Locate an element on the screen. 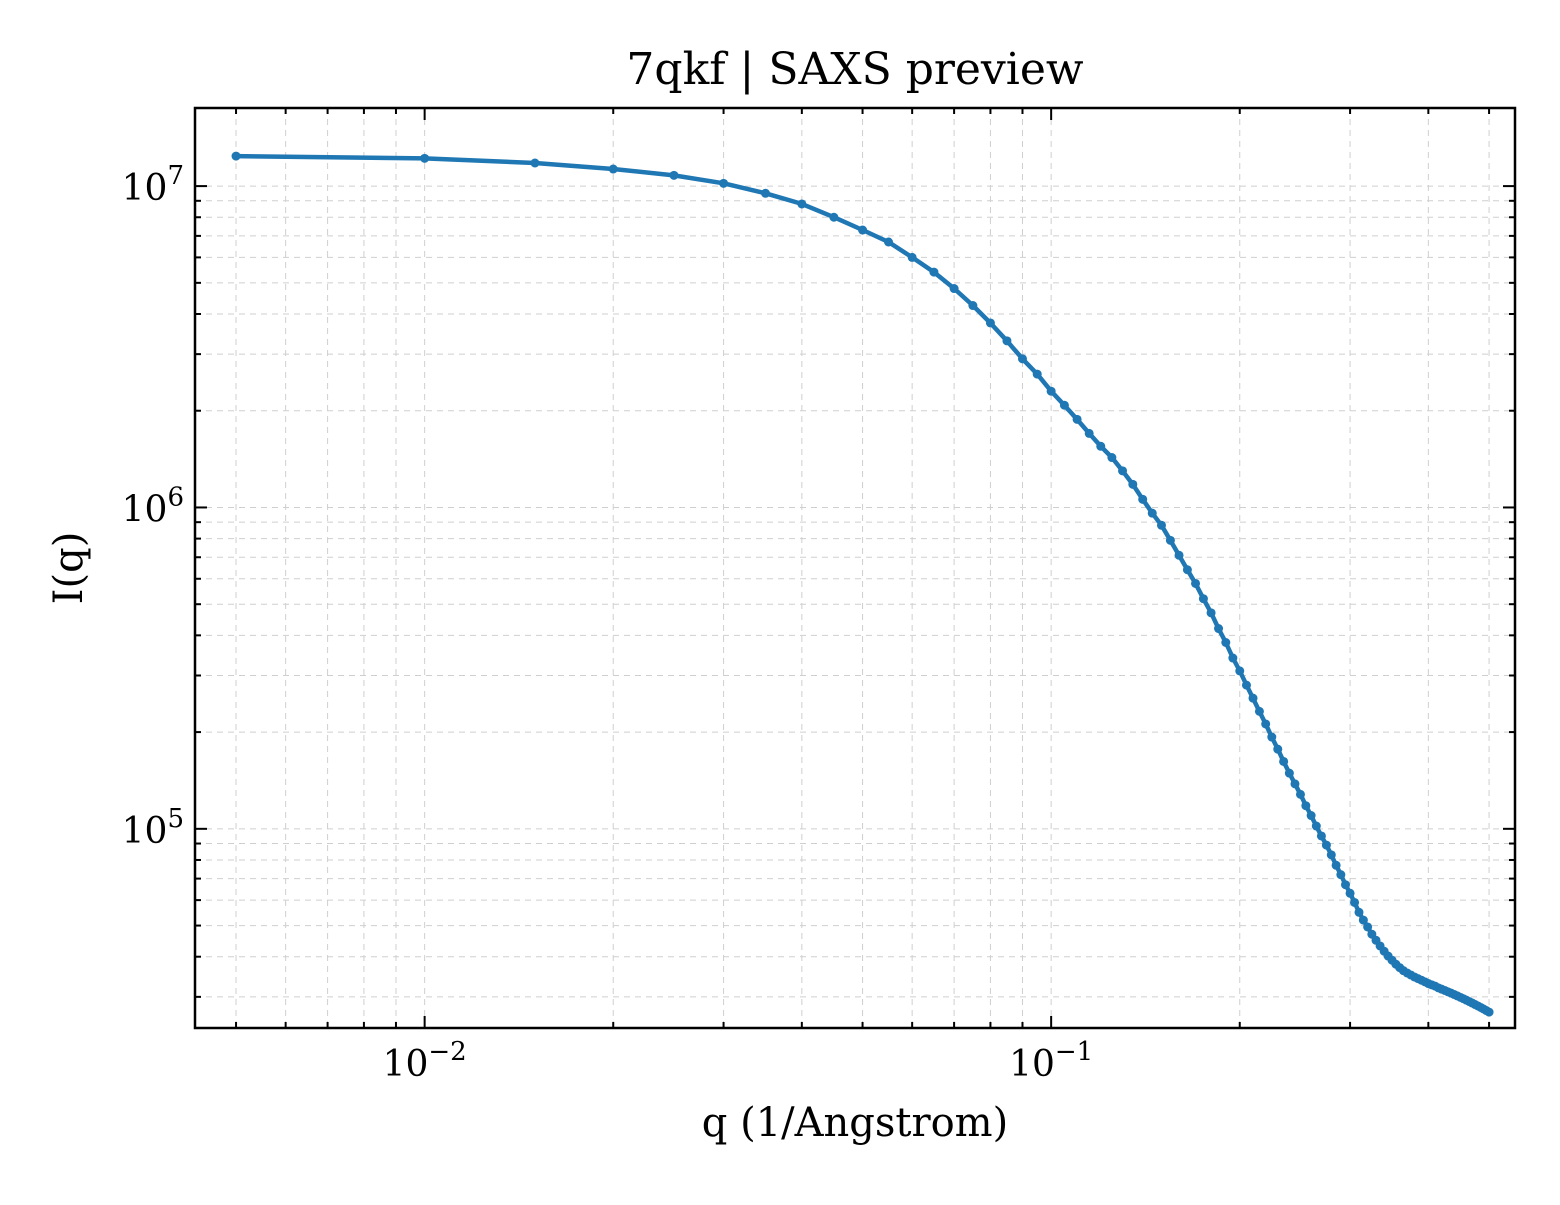 The image size is (1560, 1205). y-axis-label: I(q) is located at coordinates (69, 568).